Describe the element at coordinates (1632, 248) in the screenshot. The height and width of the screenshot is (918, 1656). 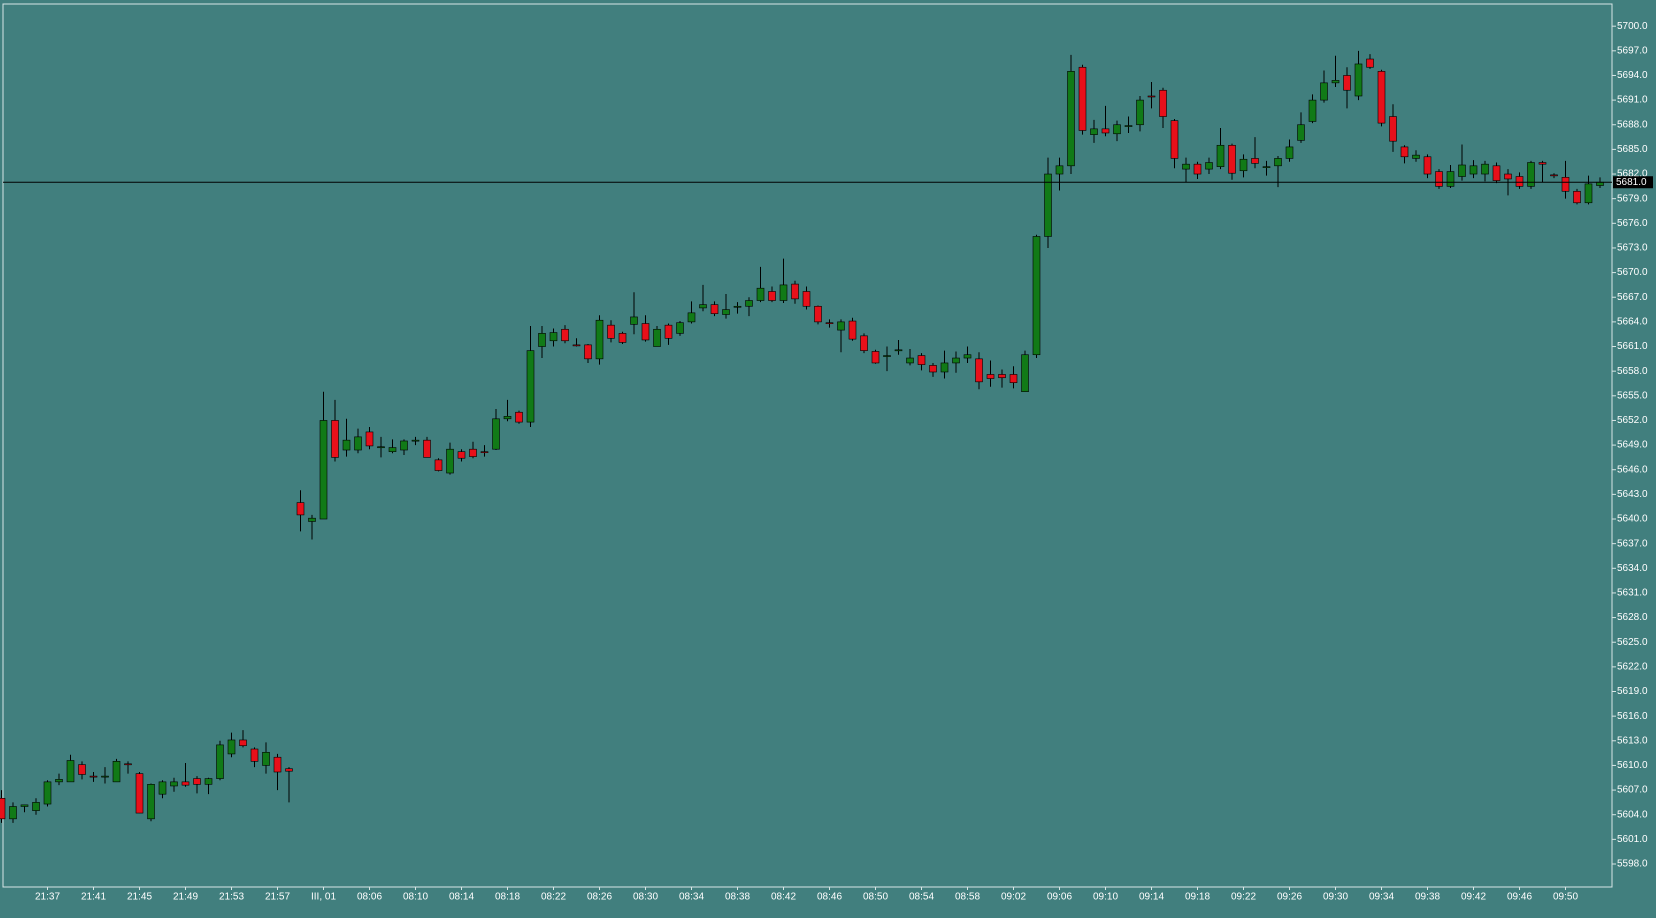
I see `y-tick-label: 5673.0` at that location.